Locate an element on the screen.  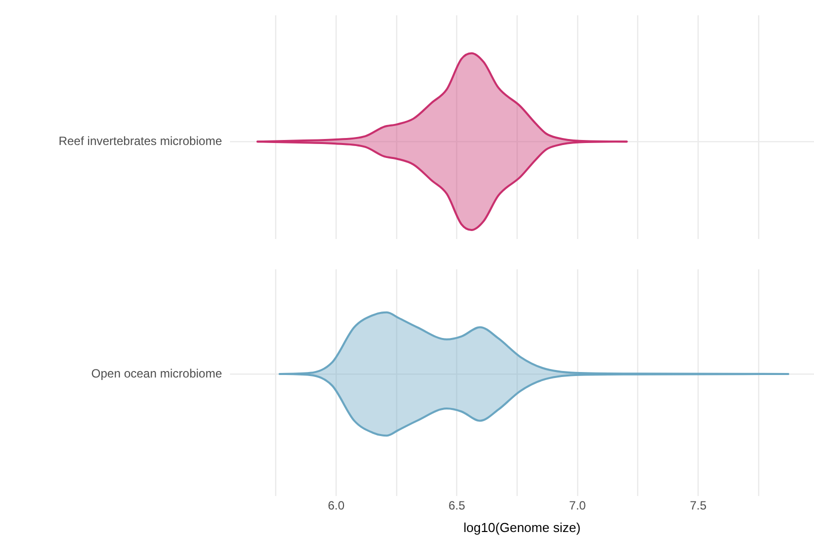
x-tick-label: 6.0 is located at coordinates (336, 505).